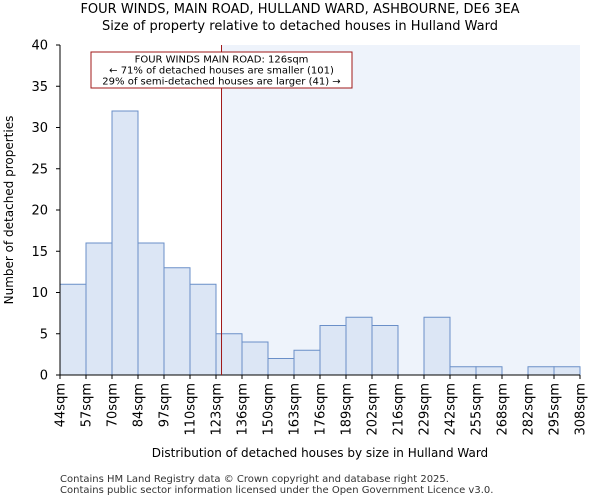  Describe the element at coordinates (39, 87) in the screenshot. I see `y-tick-label: 35` at that location.